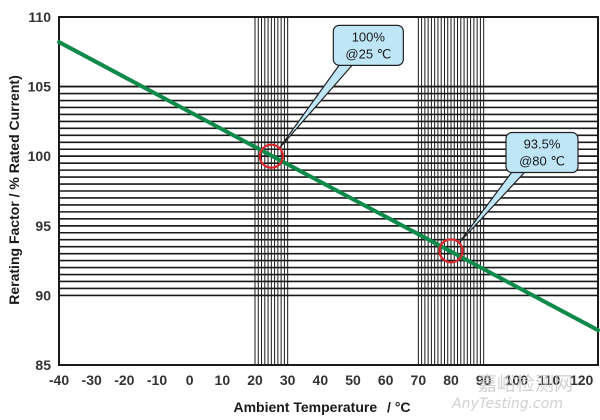 This screenshot has height=420, width=600. I want to click on watermark-en: AnyTesting.com, so click(507, 404).